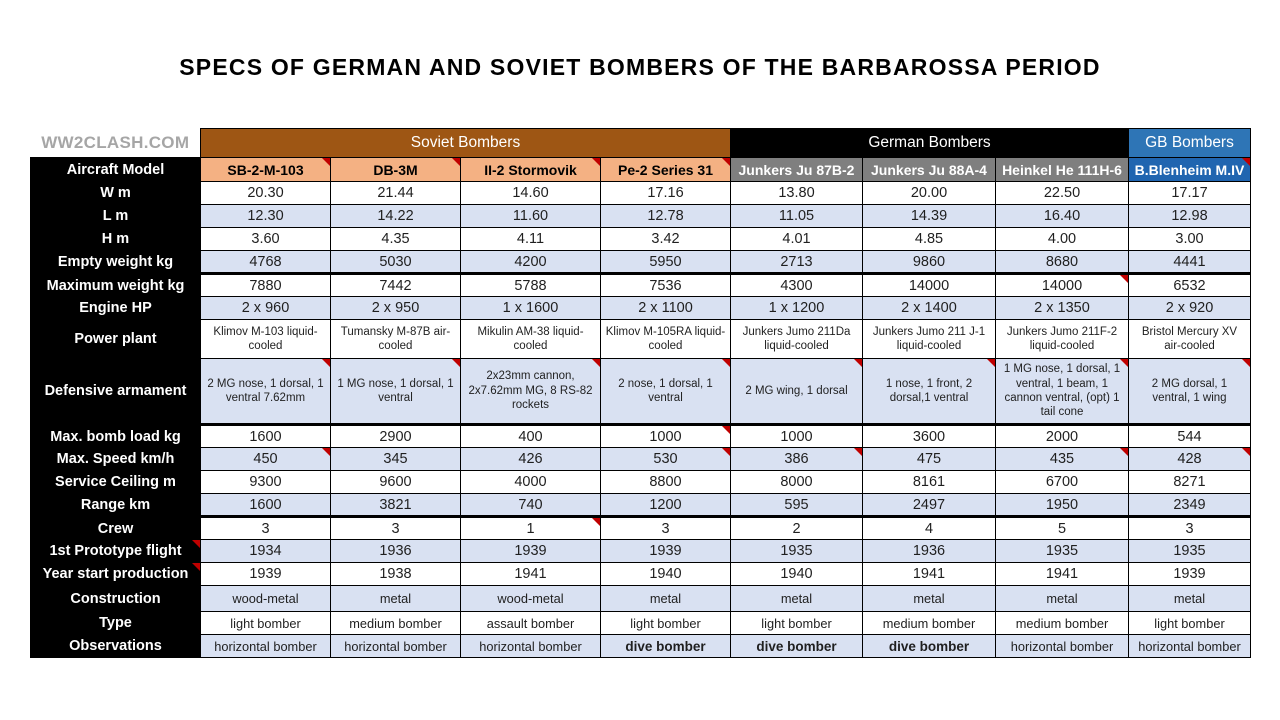 The width and height of the screenshot is (1280, 720). Describe the element at coordinates (1062, 482) in the screenshot. I see `spec-cell: 6700` at that location.